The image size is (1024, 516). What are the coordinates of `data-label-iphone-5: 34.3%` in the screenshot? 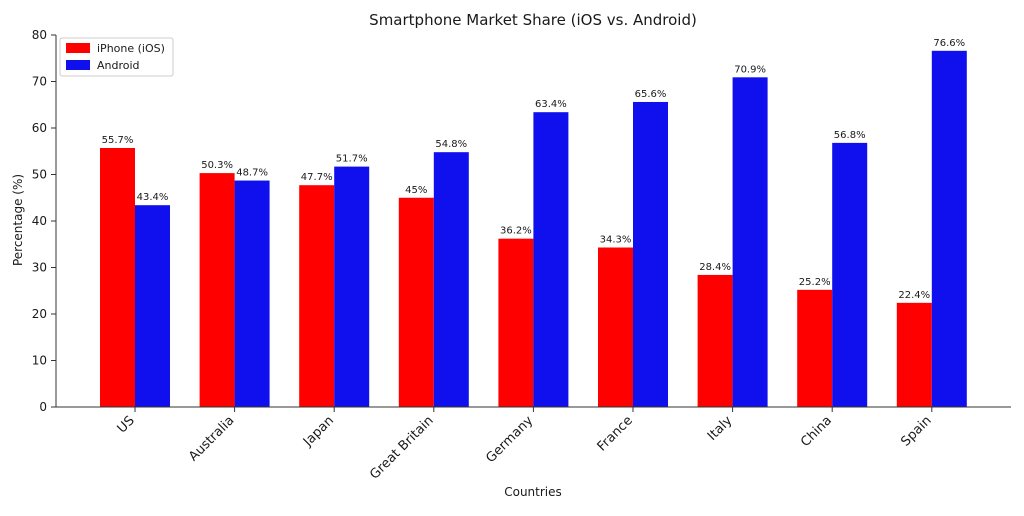 It's located at (616, 240).